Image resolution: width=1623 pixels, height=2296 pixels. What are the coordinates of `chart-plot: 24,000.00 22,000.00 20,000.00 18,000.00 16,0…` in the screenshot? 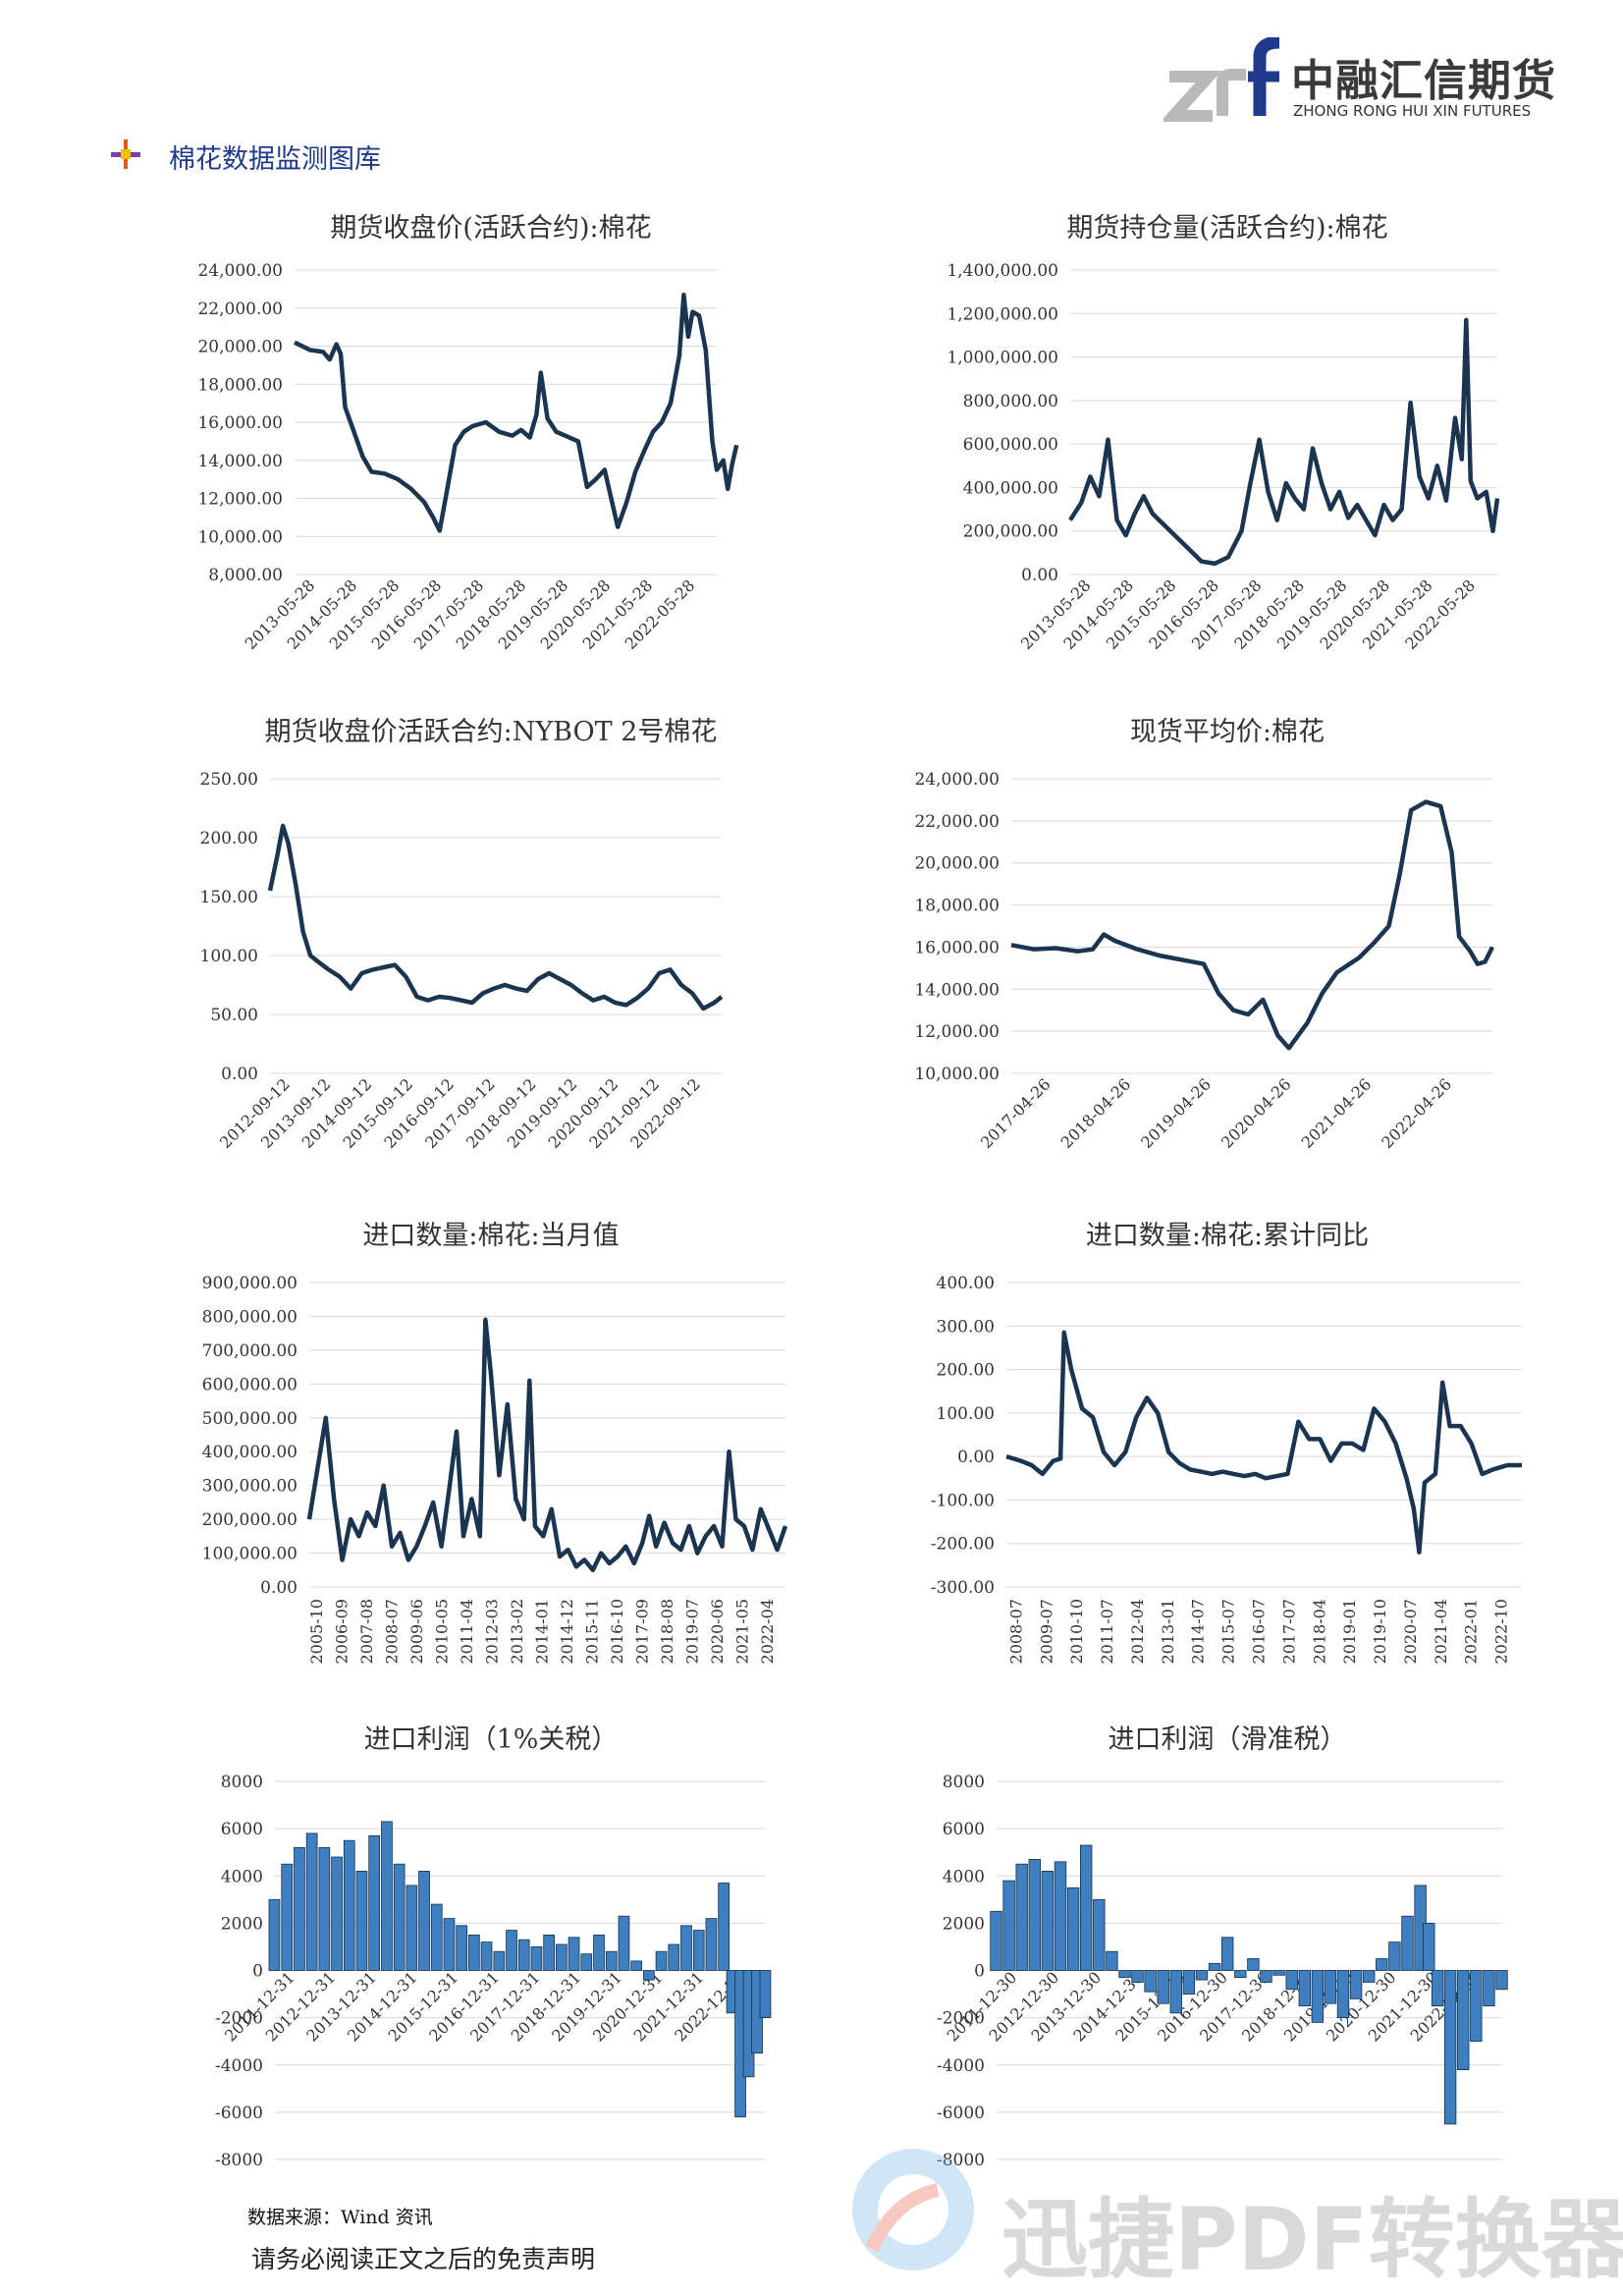 It's located at (468, 457).